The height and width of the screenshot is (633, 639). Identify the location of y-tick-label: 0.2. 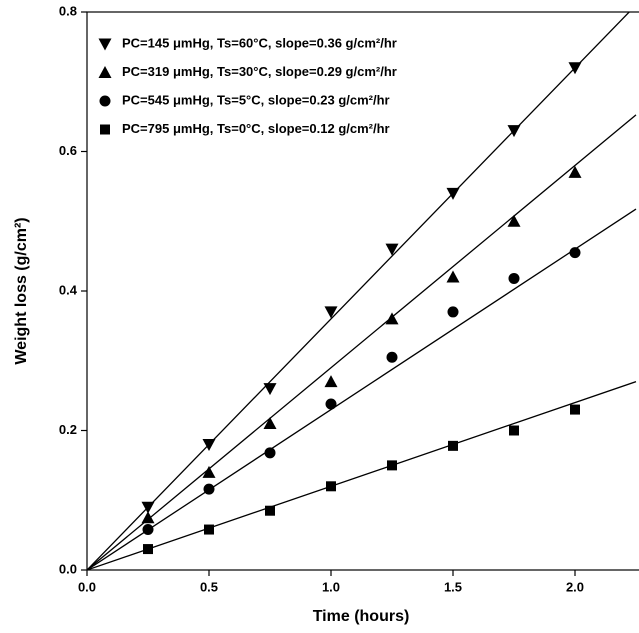
(68, 429).